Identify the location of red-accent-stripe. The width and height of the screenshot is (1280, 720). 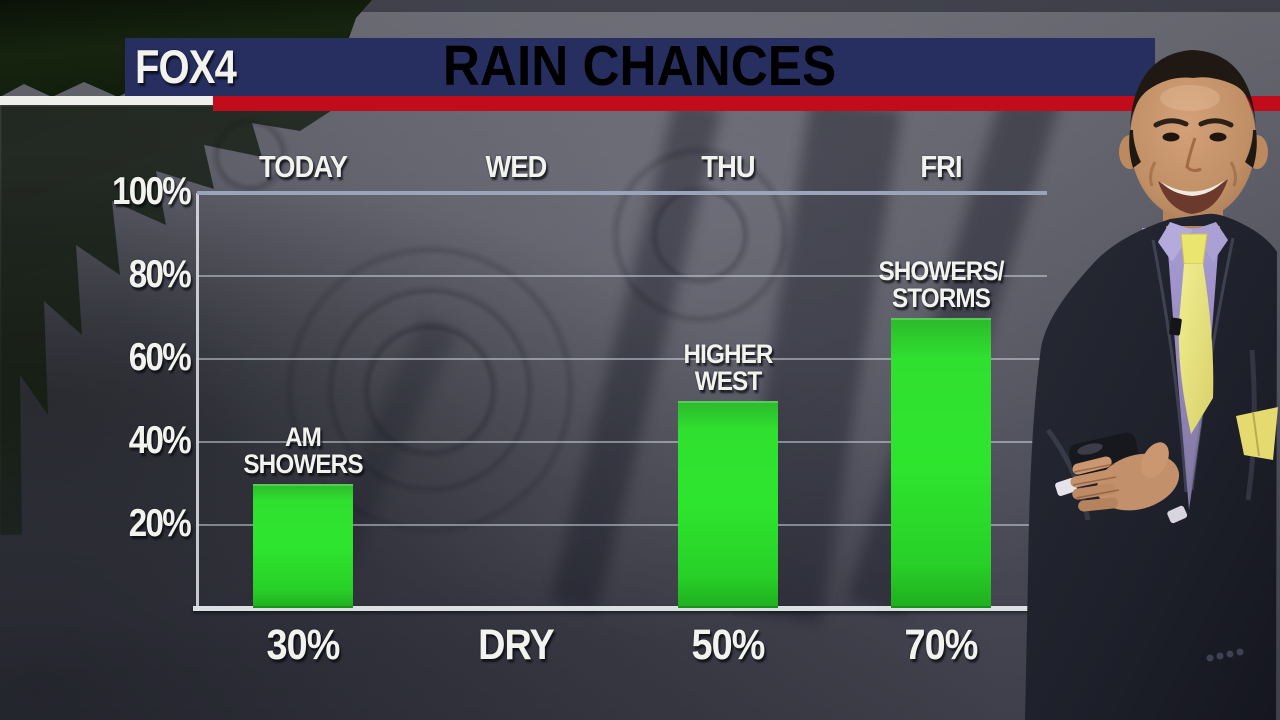
(746, 103).